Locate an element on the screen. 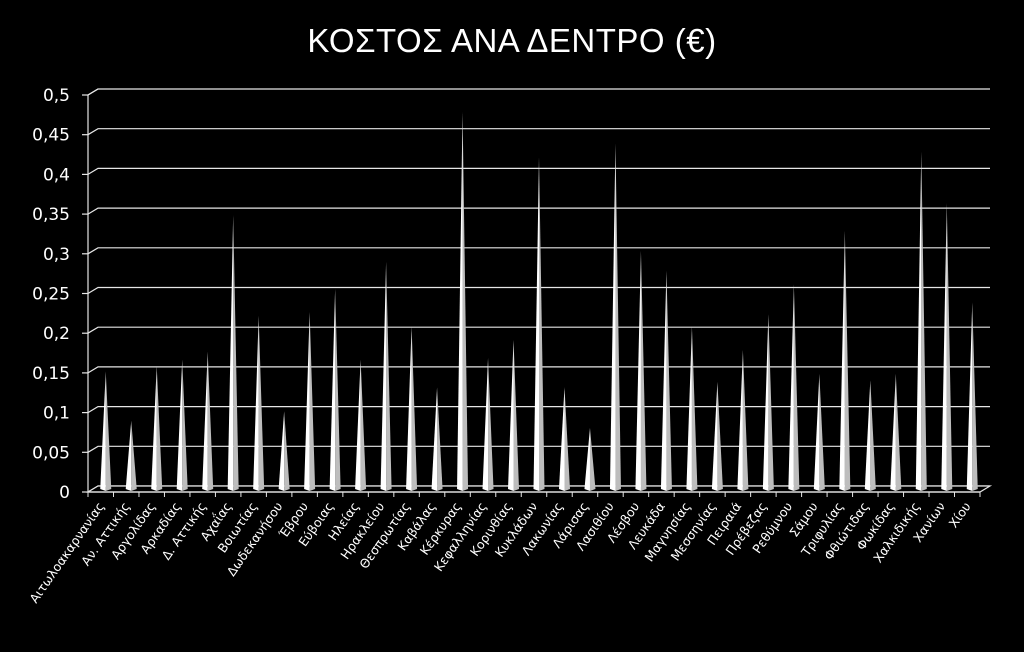  y-tick-label: 0 is located at coordinates (64, 493).